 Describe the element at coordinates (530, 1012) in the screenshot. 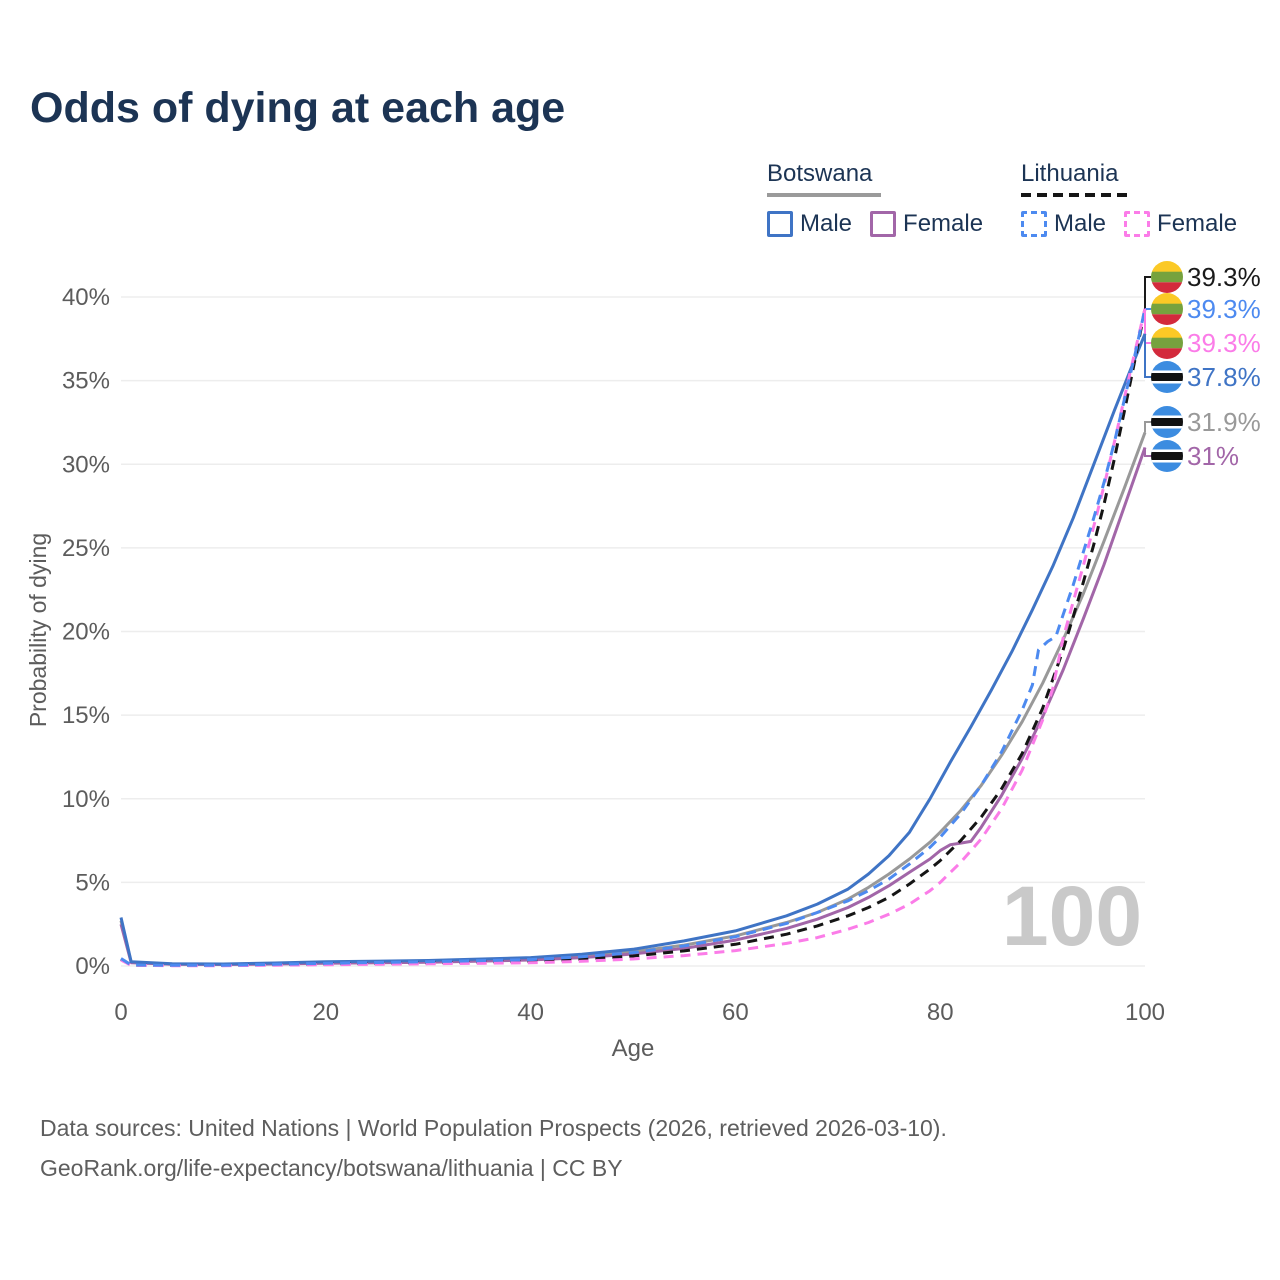

I see `x-tick-label: 40` at that location.